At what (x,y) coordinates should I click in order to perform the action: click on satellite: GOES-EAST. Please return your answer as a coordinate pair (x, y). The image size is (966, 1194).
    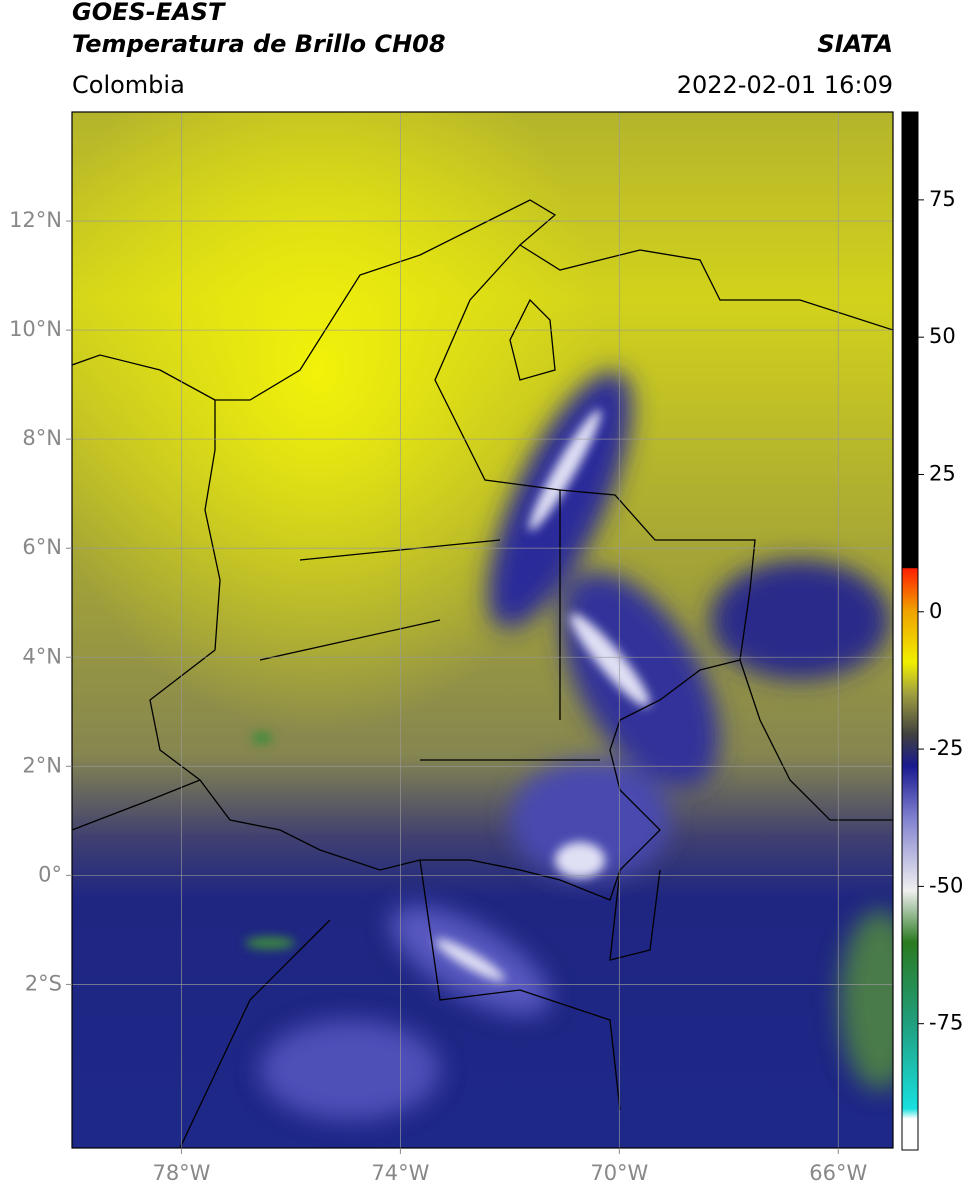
    Looking at the image, I should click on (149, 13).